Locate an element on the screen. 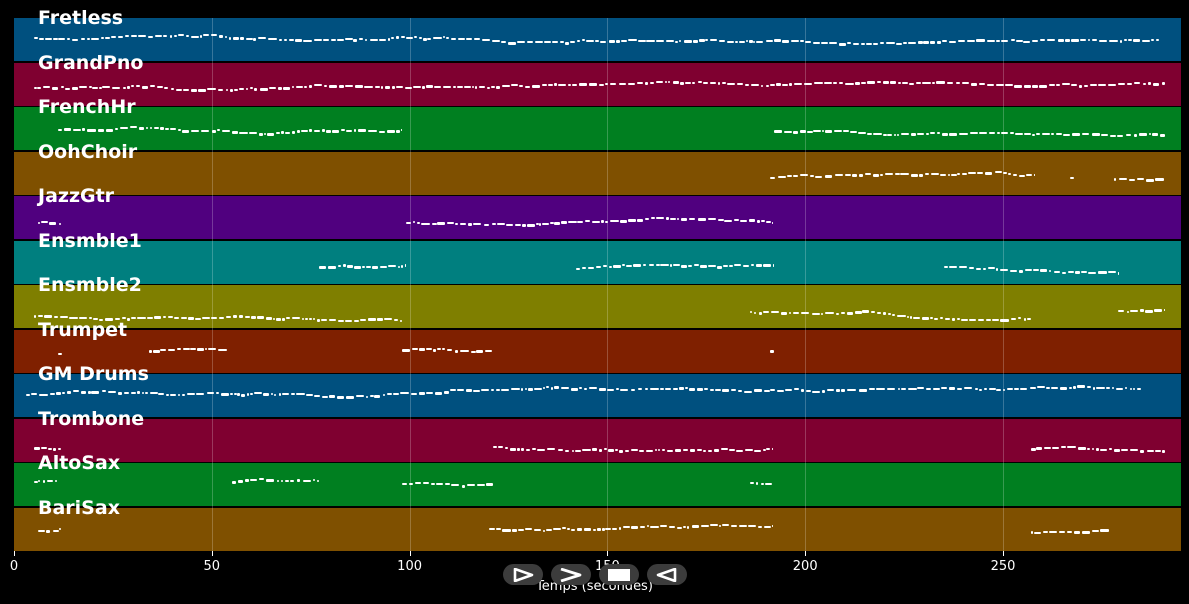 Image resolution: width=1189 pixels, height=604 pixels. fast-forward-button is located at coordinates (571, 574).